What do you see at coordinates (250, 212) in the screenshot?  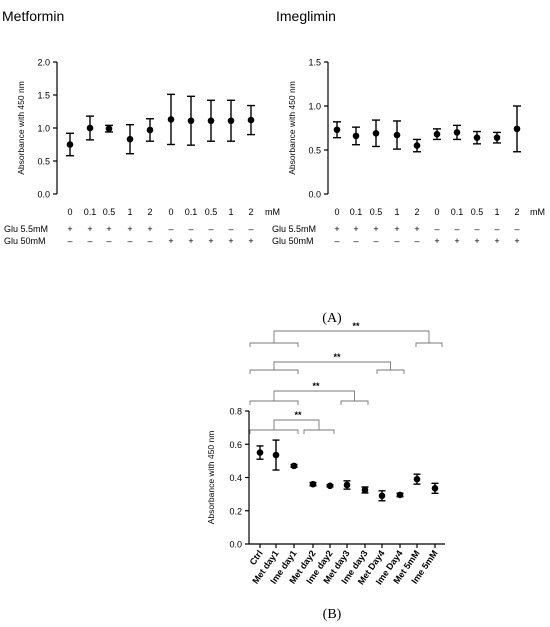 I see `x-tick-label: 2` at bounding box center [250, 212].